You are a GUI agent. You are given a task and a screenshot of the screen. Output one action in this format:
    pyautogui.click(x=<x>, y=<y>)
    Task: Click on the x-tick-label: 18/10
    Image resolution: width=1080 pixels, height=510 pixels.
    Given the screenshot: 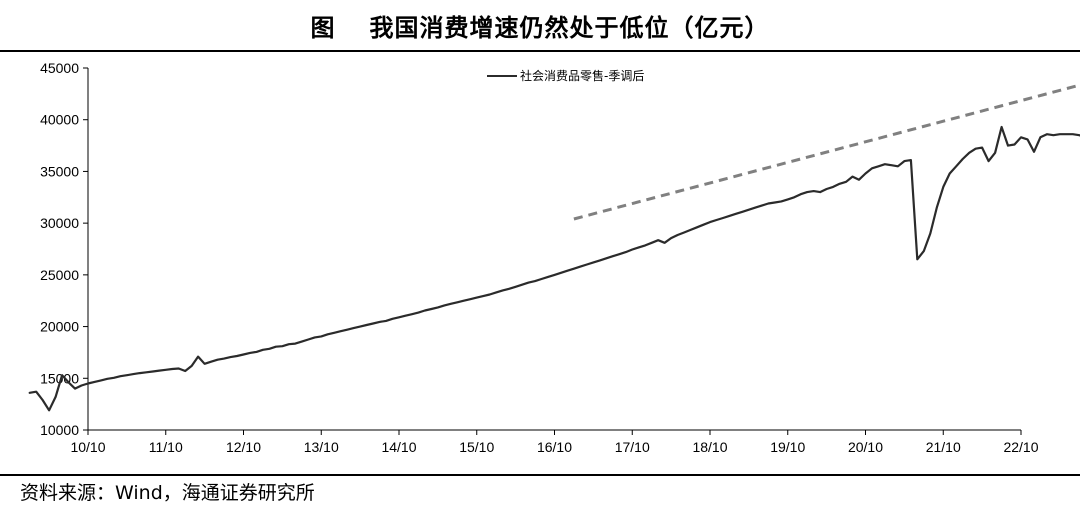 What is the action you would take?
    pyautogui.click(x=709, y=447)
    